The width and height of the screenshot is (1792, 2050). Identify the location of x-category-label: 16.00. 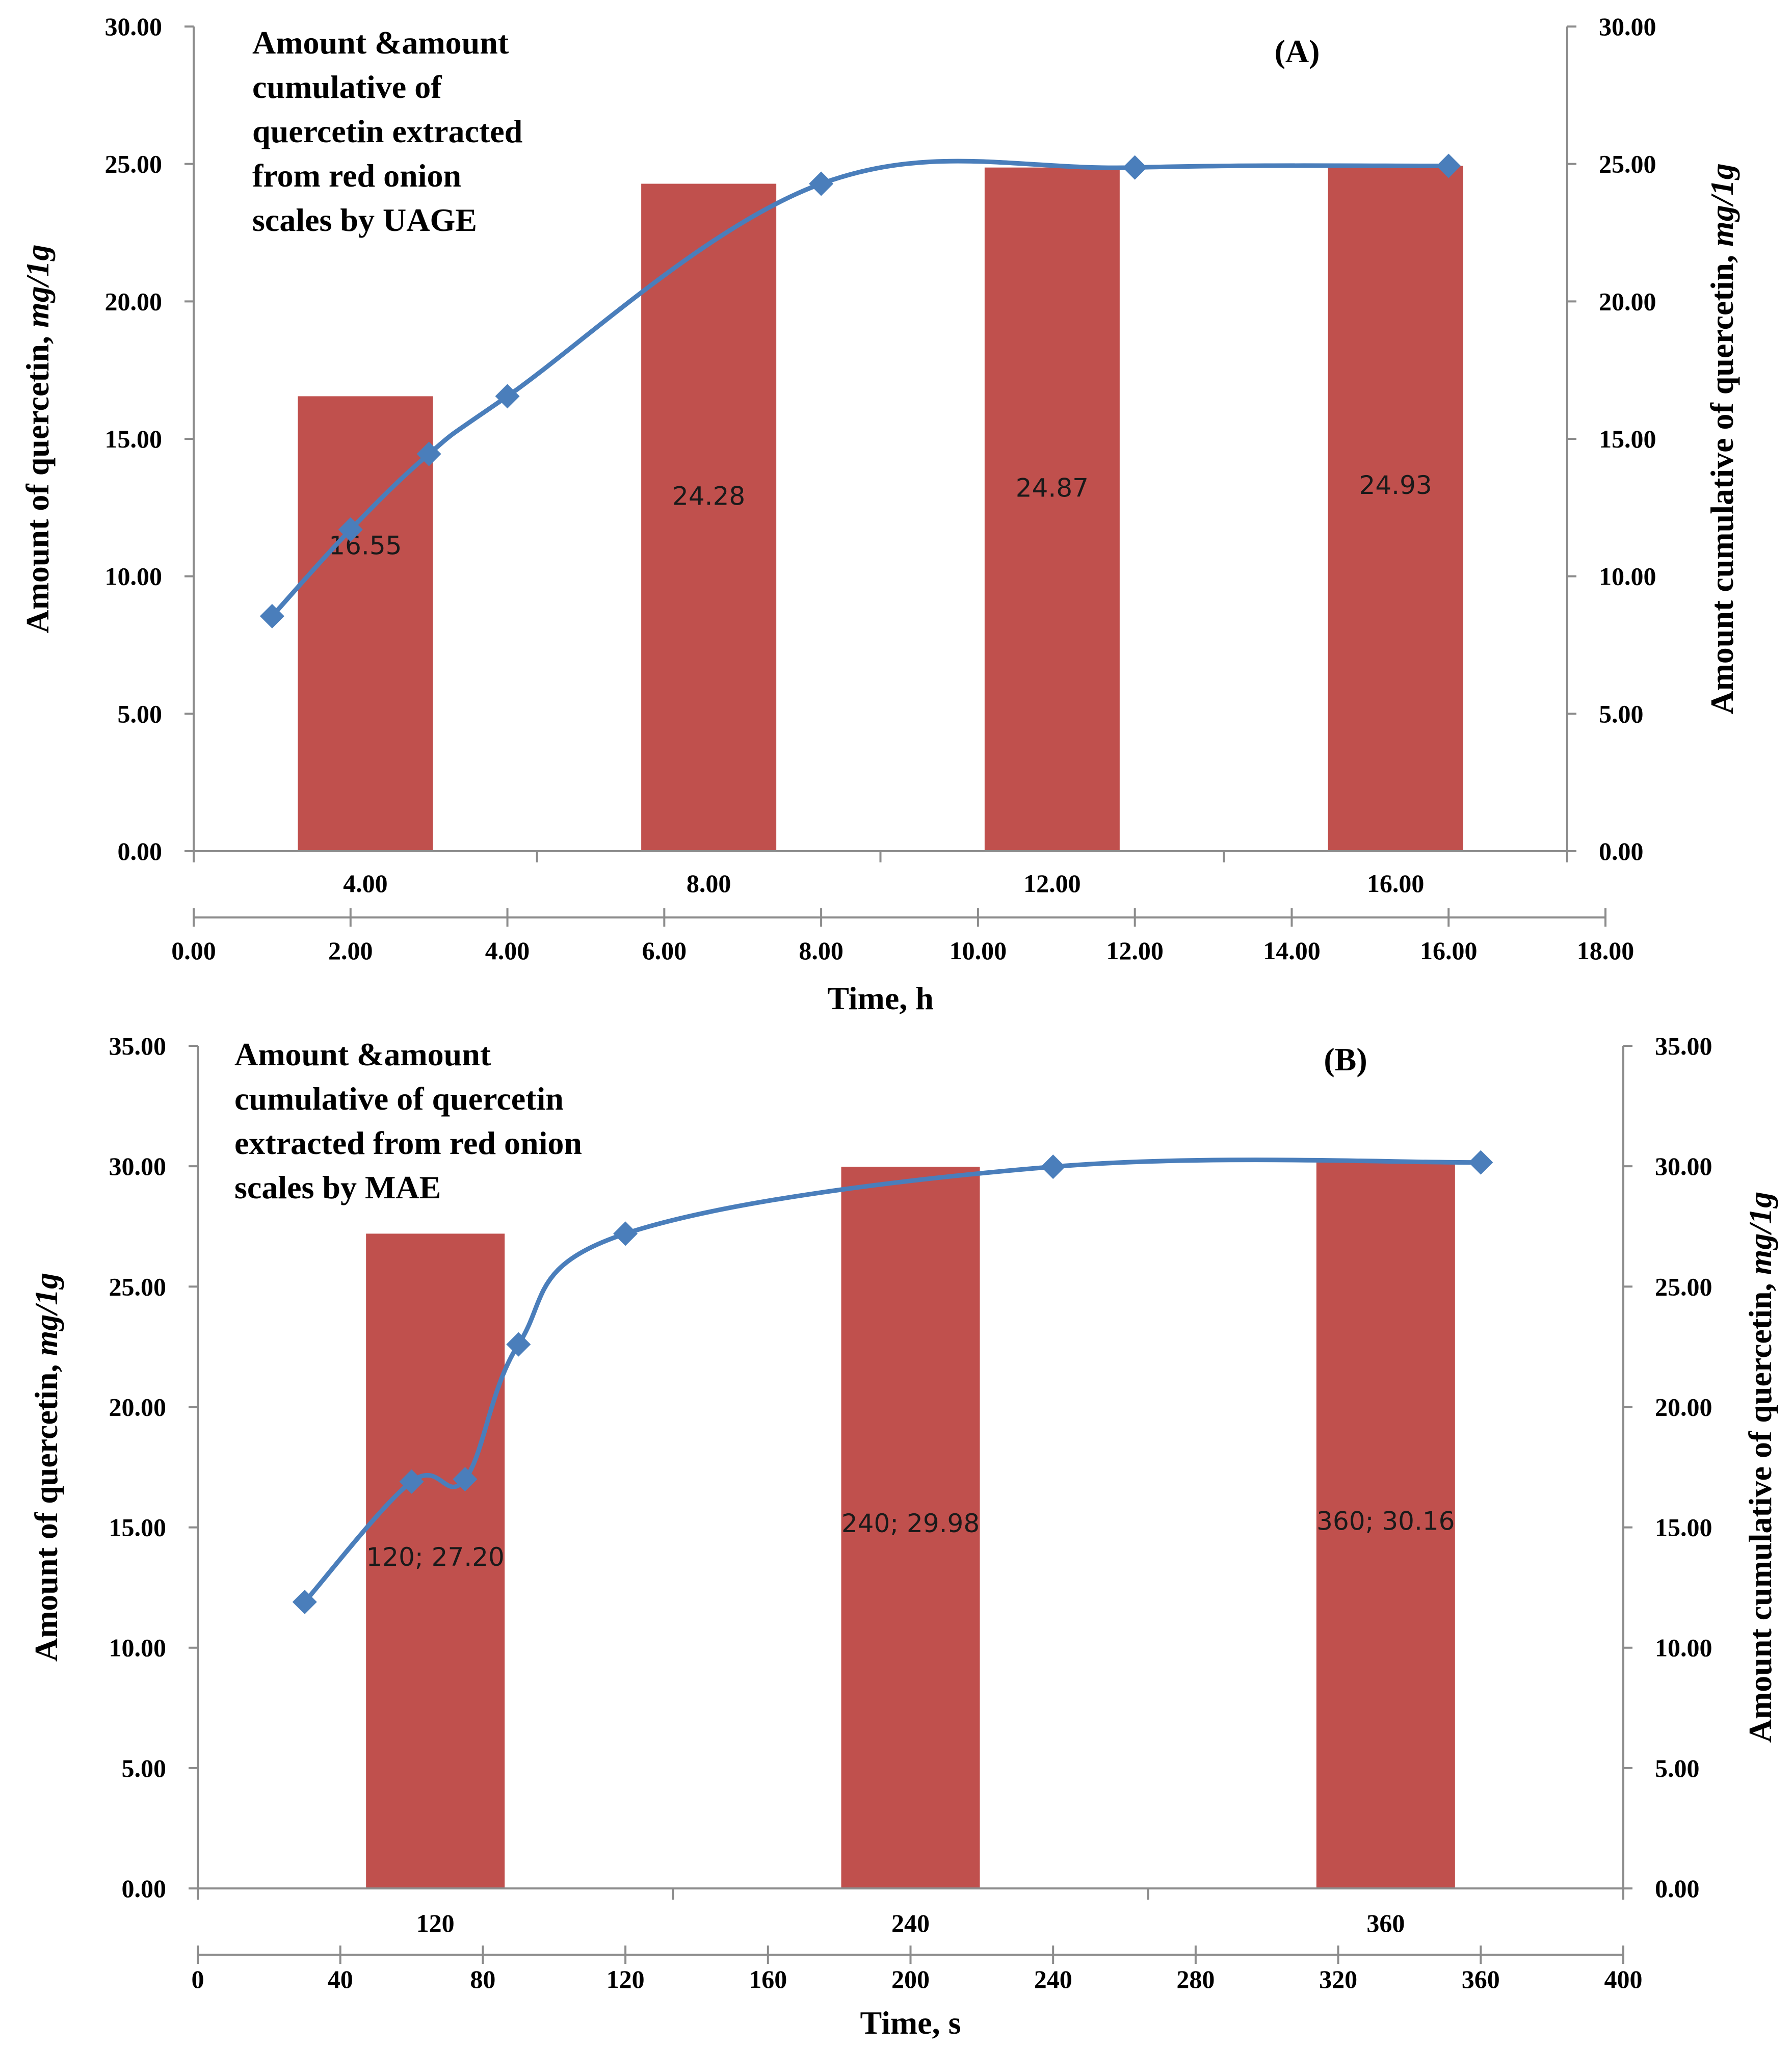
(1396, 883).